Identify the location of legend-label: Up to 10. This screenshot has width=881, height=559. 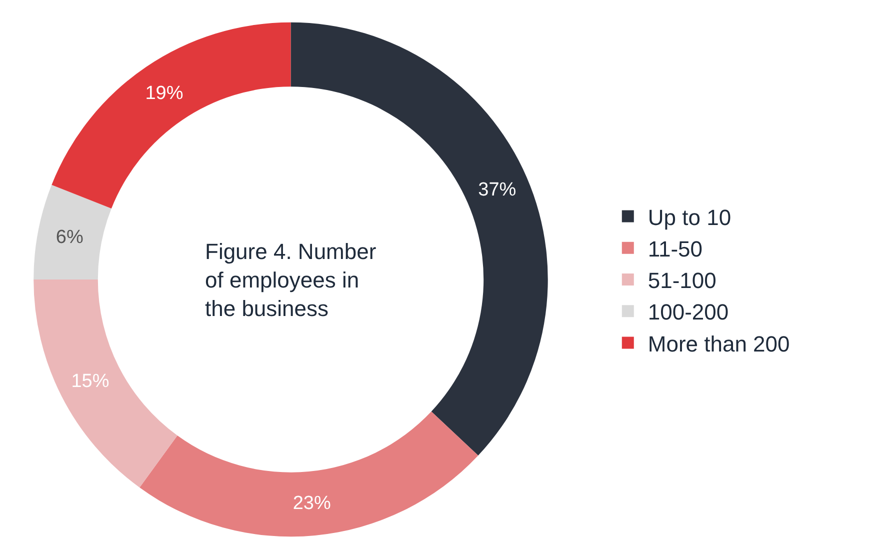
(690, 217).